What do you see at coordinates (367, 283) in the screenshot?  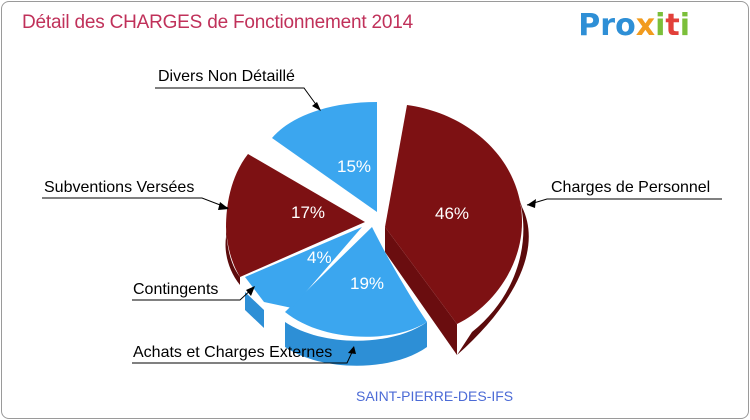 I see `pct-achats: 19%` at bounding box center [367, 283].